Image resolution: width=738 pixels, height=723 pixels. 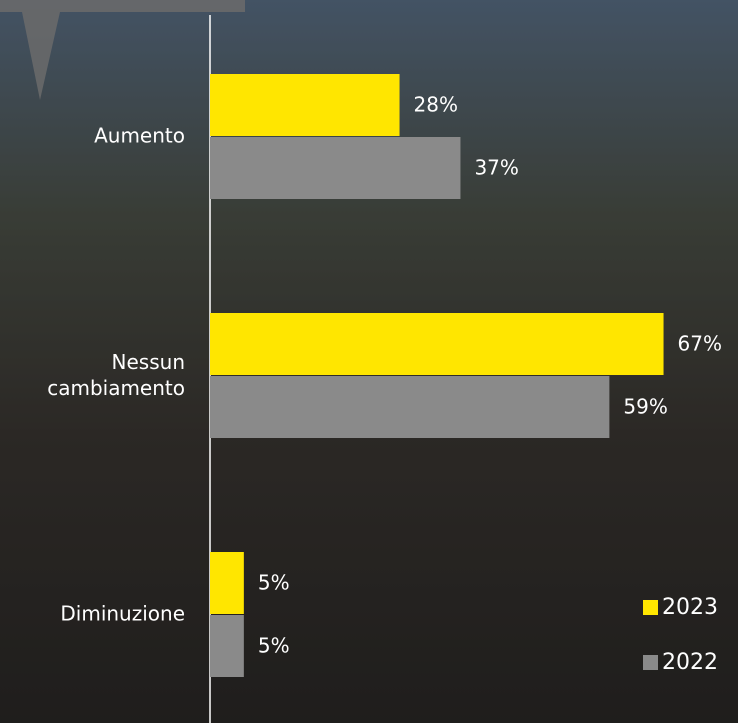 What do you see at coordinates (700, 344) in the screenshot?
I see `value-label: 67%` at bounding box center [700, 344].